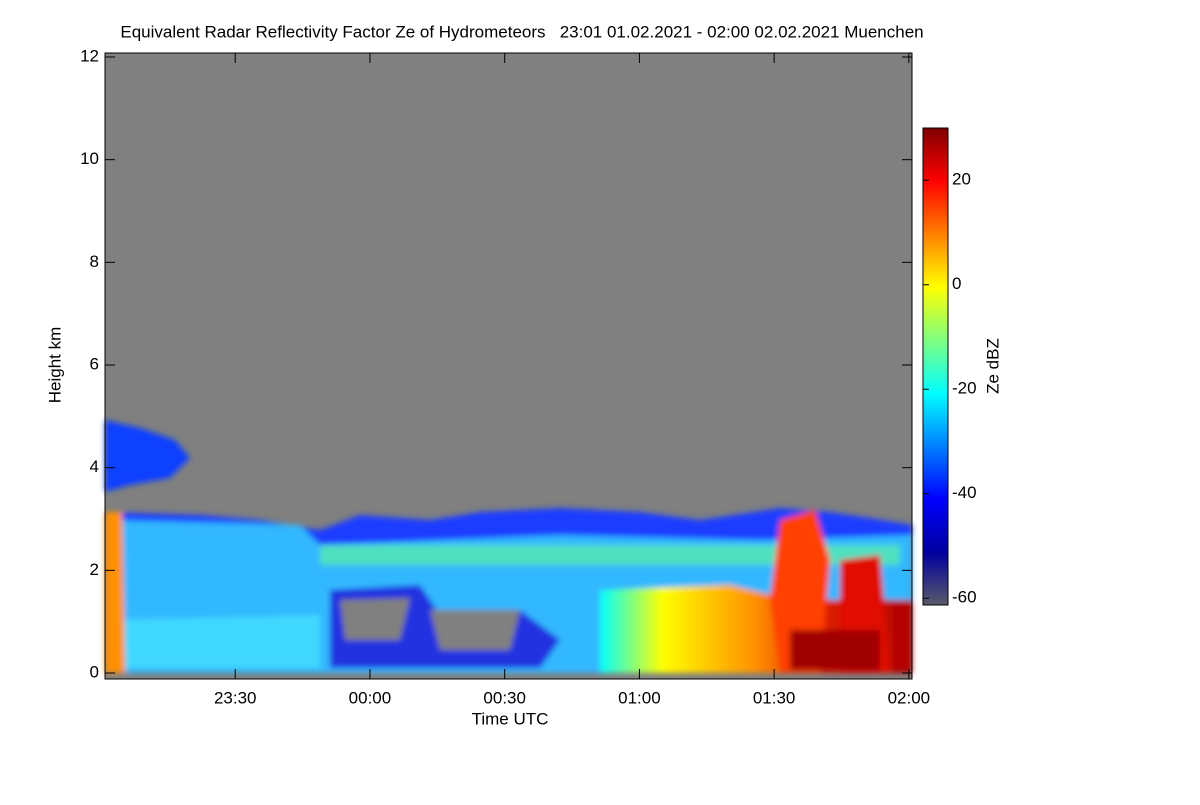 The image size is (1200, 805). I want to click on x-tick-label: 01:30, so click(774, 697).